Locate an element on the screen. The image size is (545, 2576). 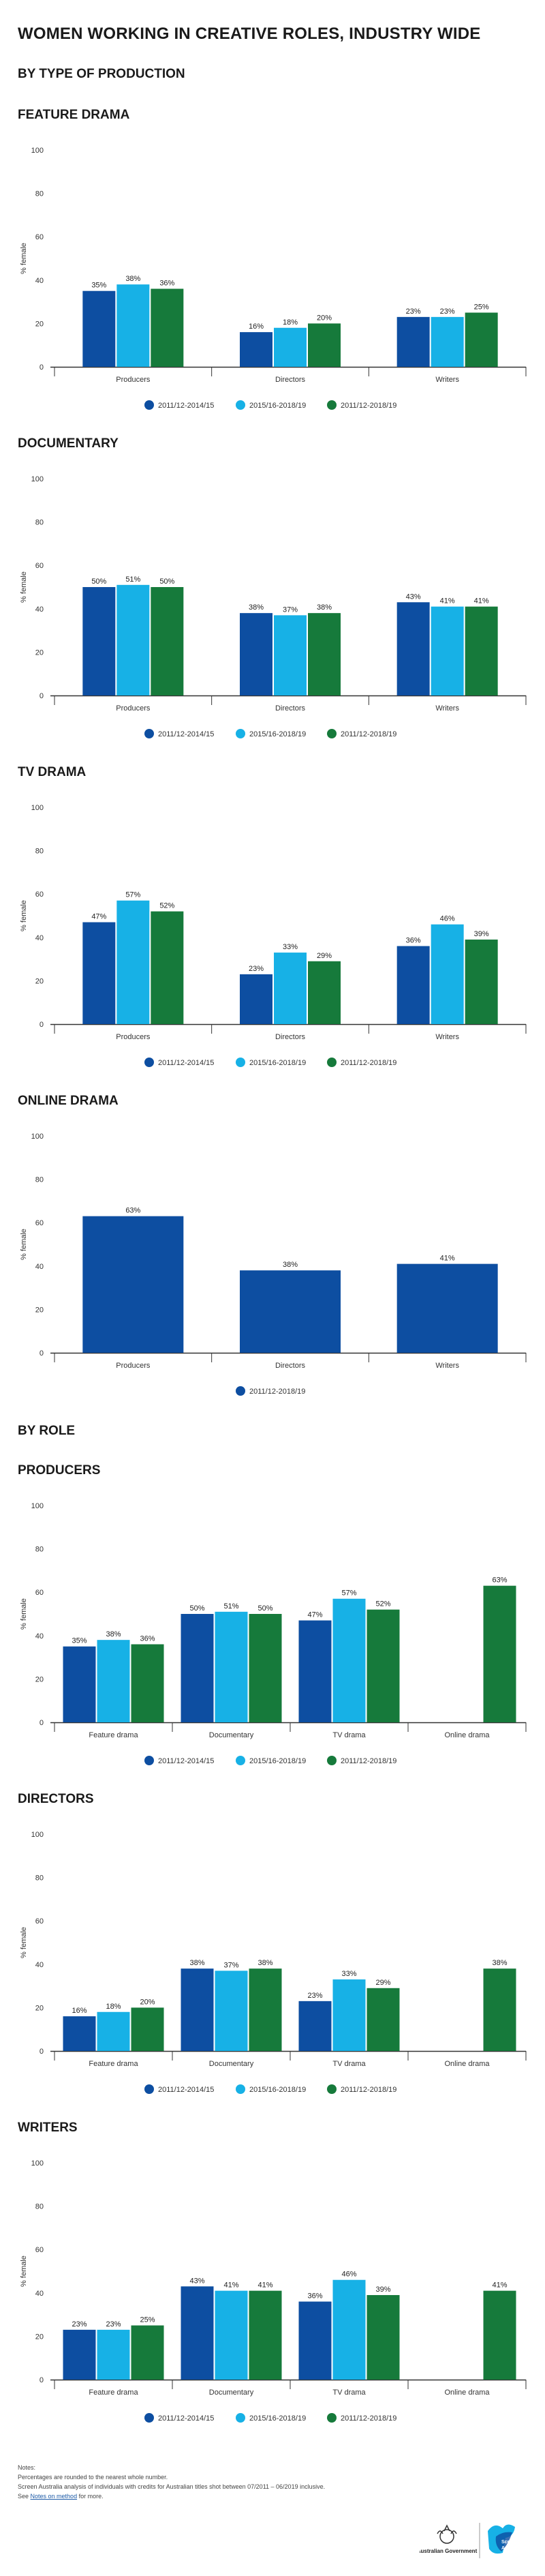
bar-tv-drama-s2-c0 is located at coordinates (168, 967).